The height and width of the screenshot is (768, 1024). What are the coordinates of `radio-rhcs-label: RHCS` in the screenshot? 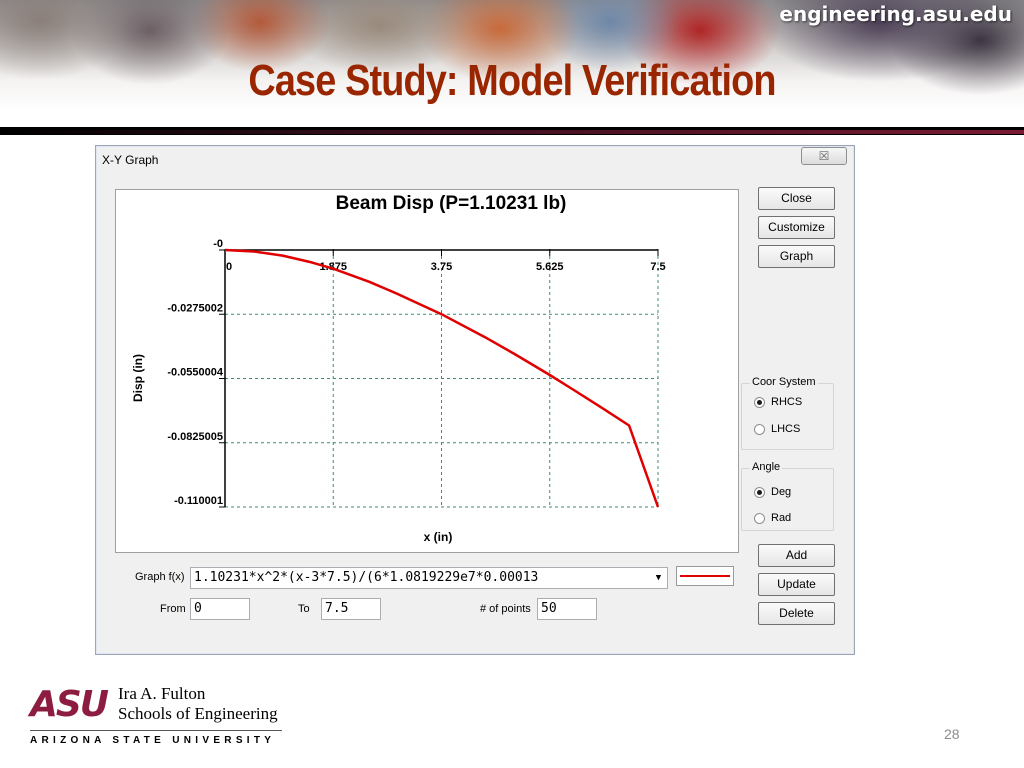 It's located at (787, 402).